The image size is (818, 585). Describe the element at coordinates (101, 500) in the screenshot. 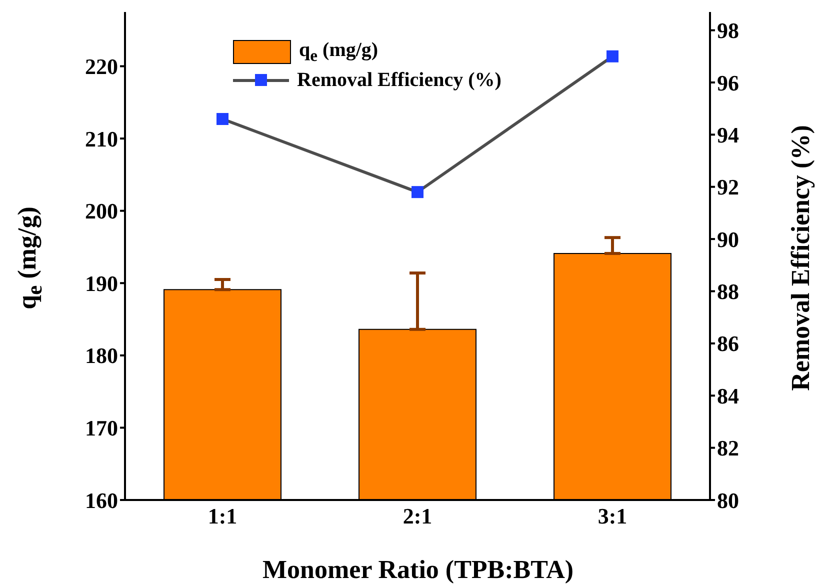

I see `y-tick-label: 160` at that location.